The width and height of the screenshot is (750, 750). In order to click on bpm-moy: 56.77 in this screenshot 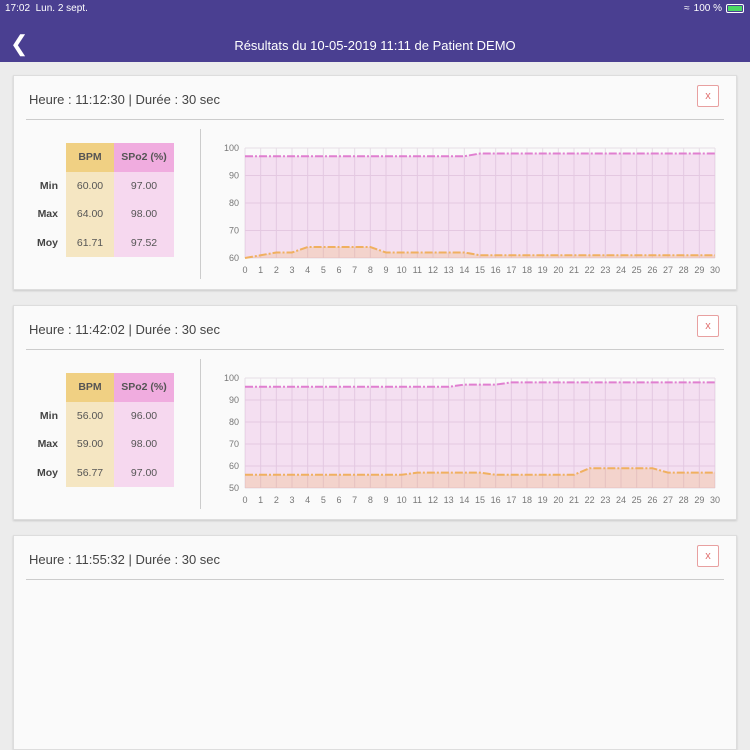, I will do `click(90, 472)`.